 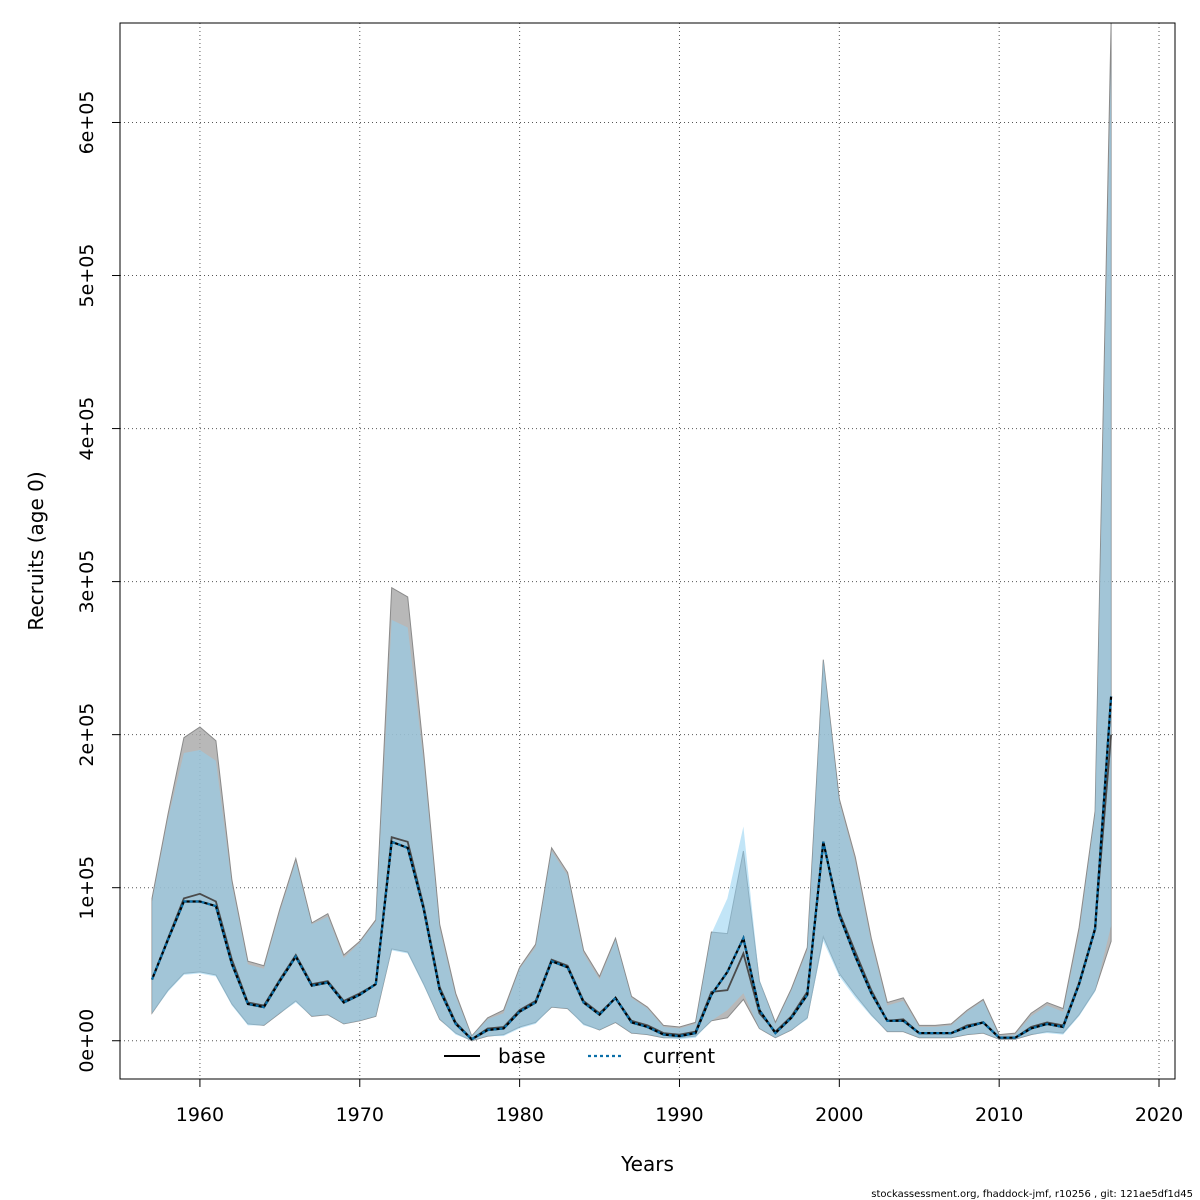 What do you see at coordinates (200, 1115) in the screenshot?
I see `x-tick-label: 1960` at bounding box center [200, 1115].